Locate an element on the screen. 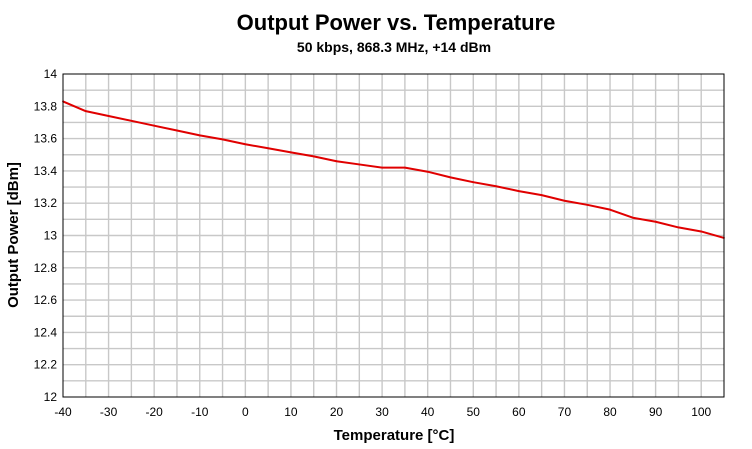 This screenshot has height=449, width=752. x-tick-label: -30 is located at coordinates (109, 412).